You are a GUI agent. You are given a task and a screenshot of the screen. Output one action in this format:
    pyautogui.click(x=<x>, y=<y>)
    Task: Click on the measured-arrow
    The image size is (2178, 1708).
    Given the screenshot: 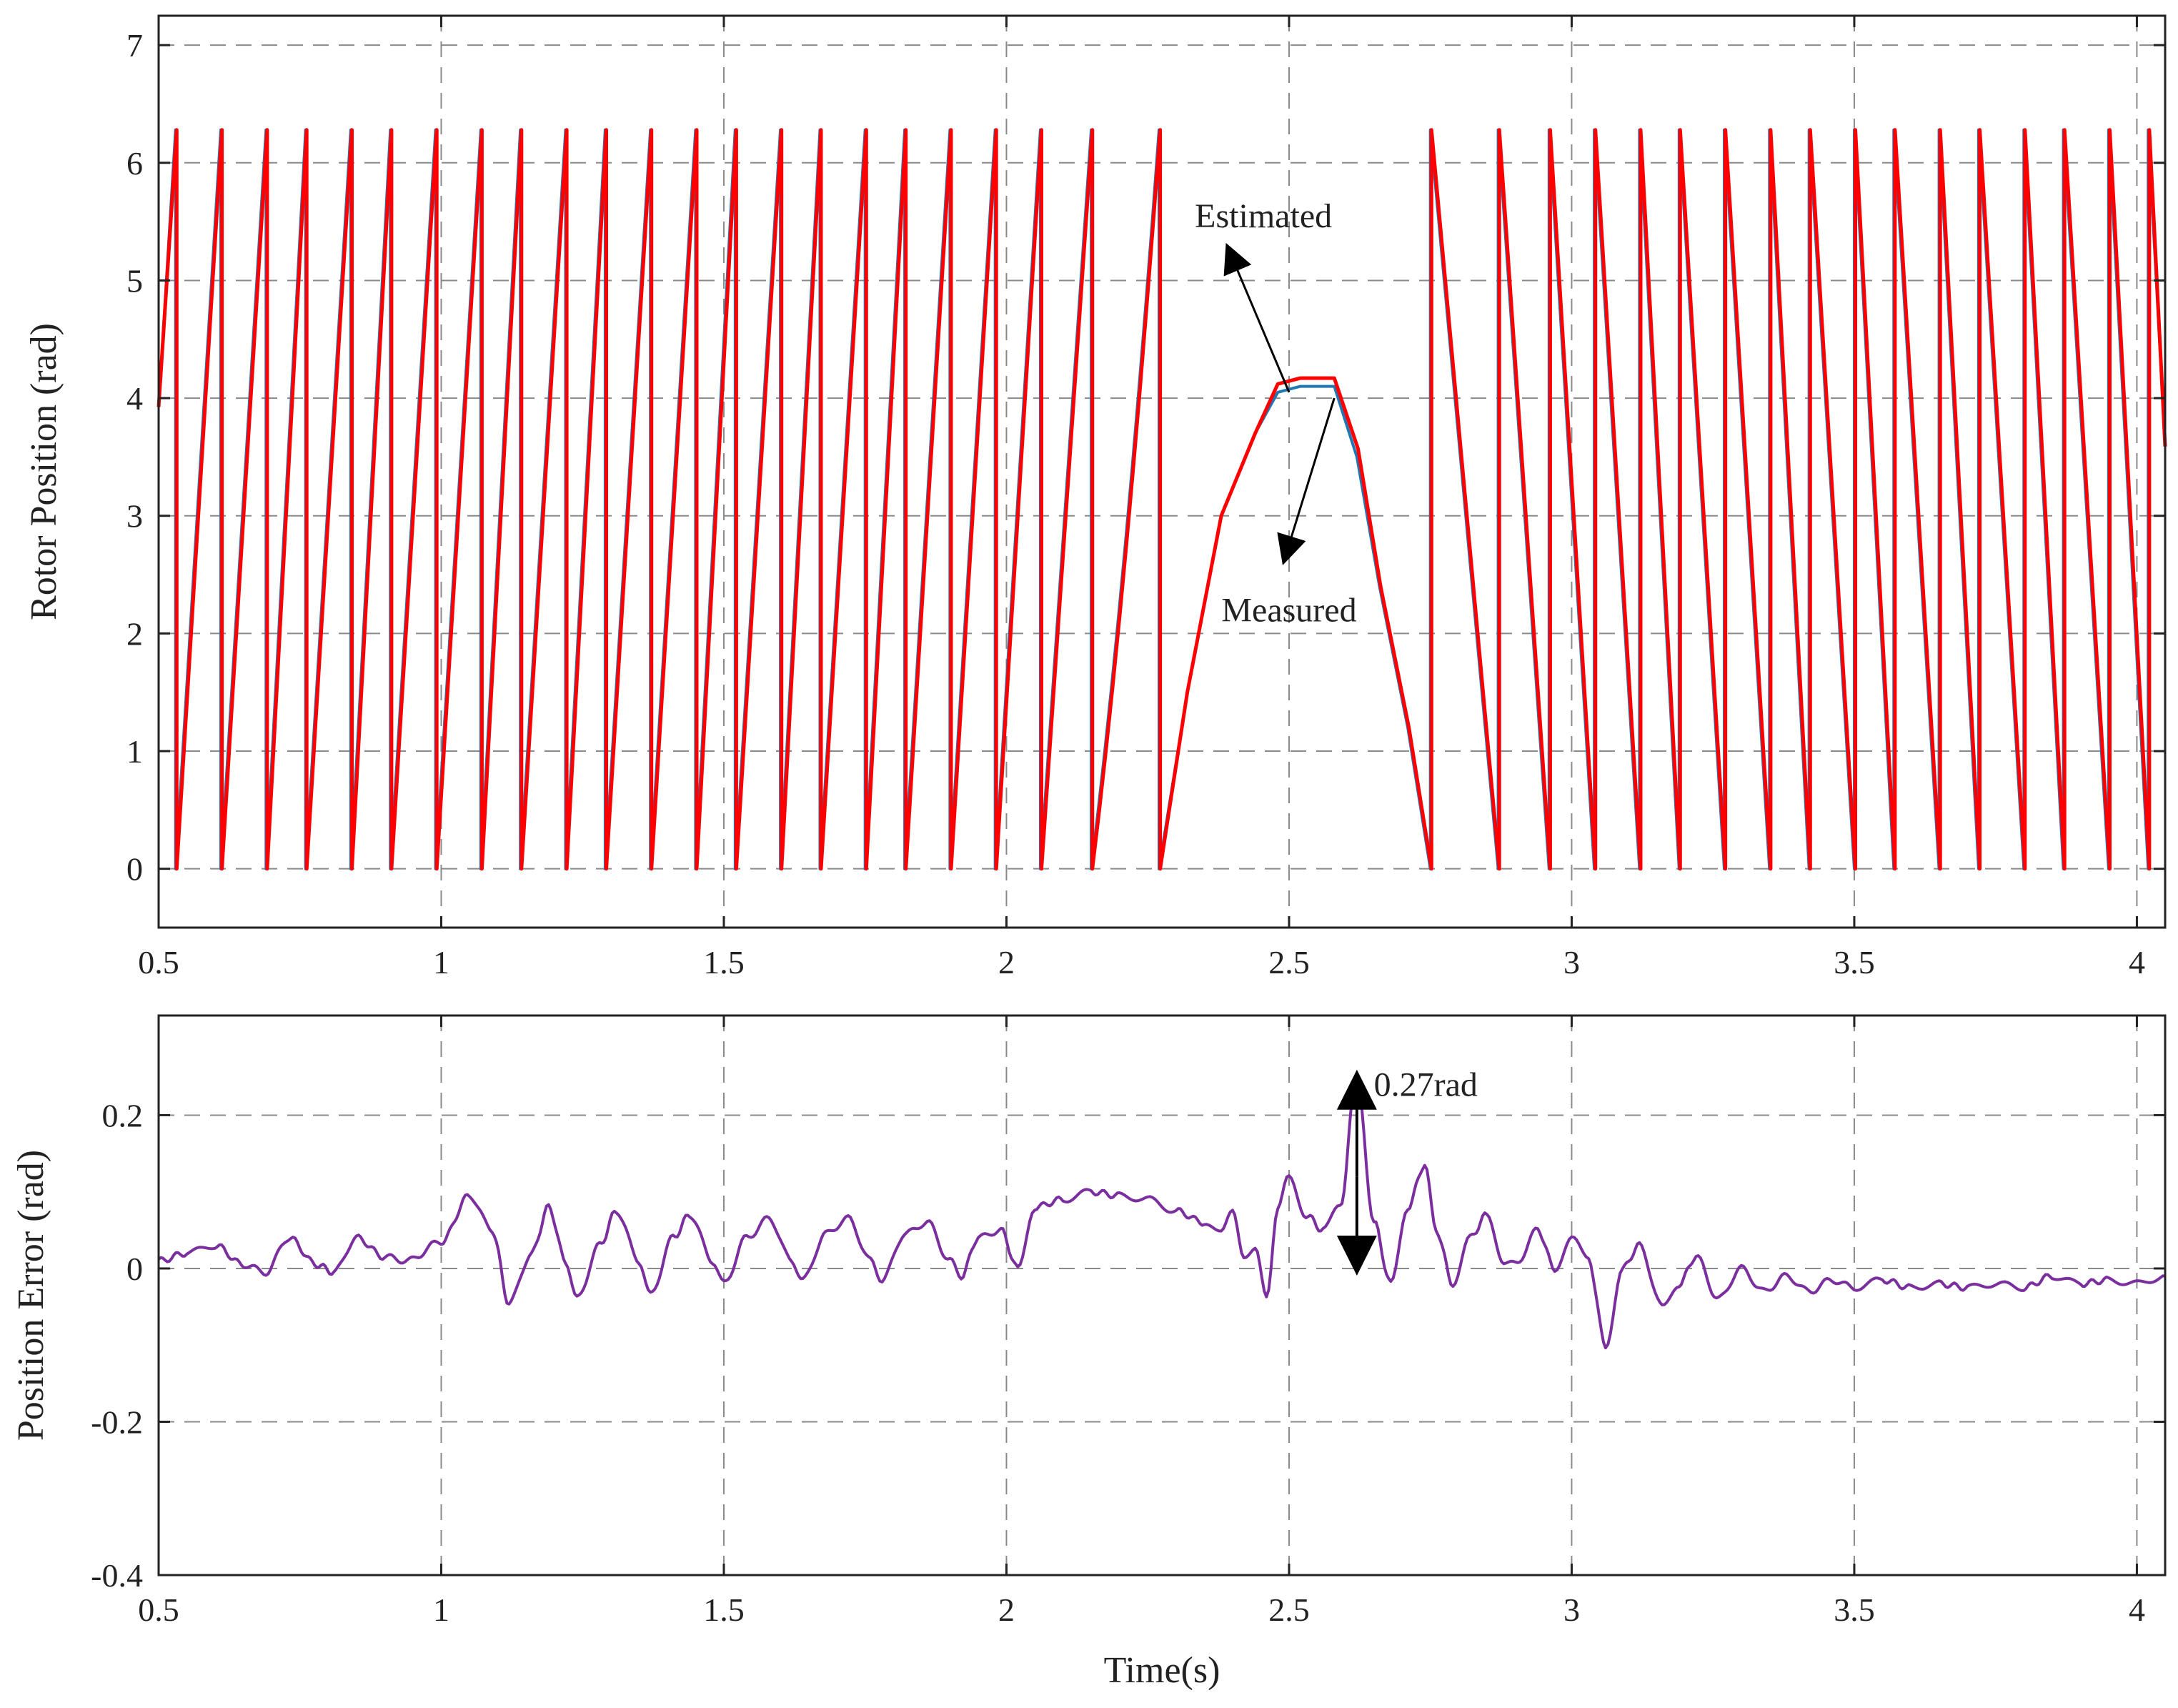 What is the action you would take?
    pyautogui.click(x=1306, y=481)
    